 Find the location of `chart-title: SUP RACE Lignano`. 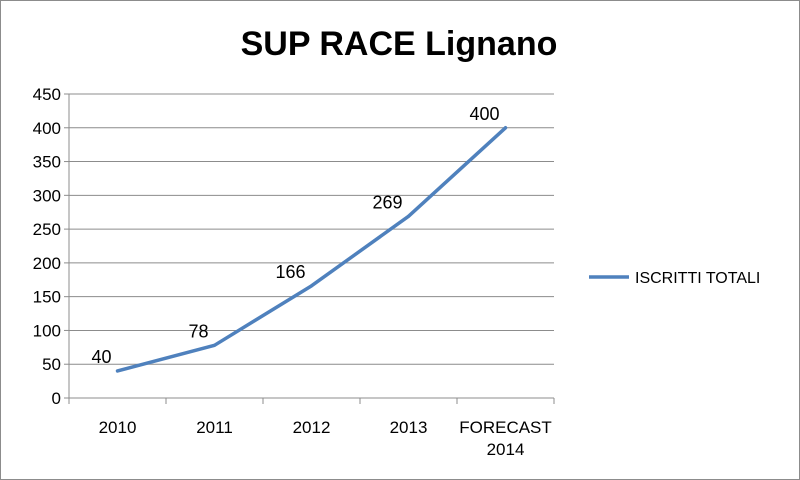

chart-title: SUP RACE Lignano is located at coordinates (399, 44).